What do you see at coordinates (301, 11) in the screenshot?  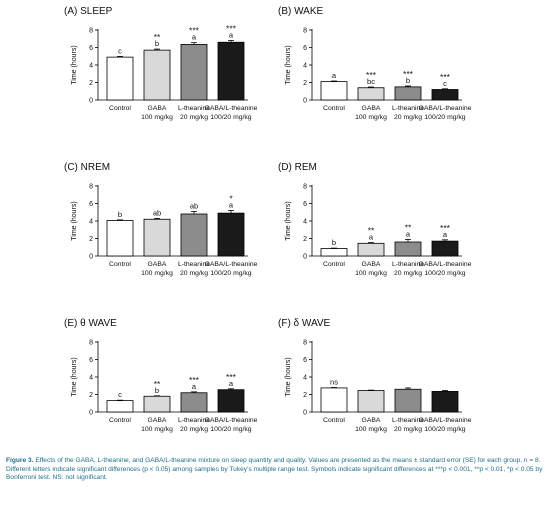 I see `panel-title: (B) WAKE` at bounding box center [301, 11].